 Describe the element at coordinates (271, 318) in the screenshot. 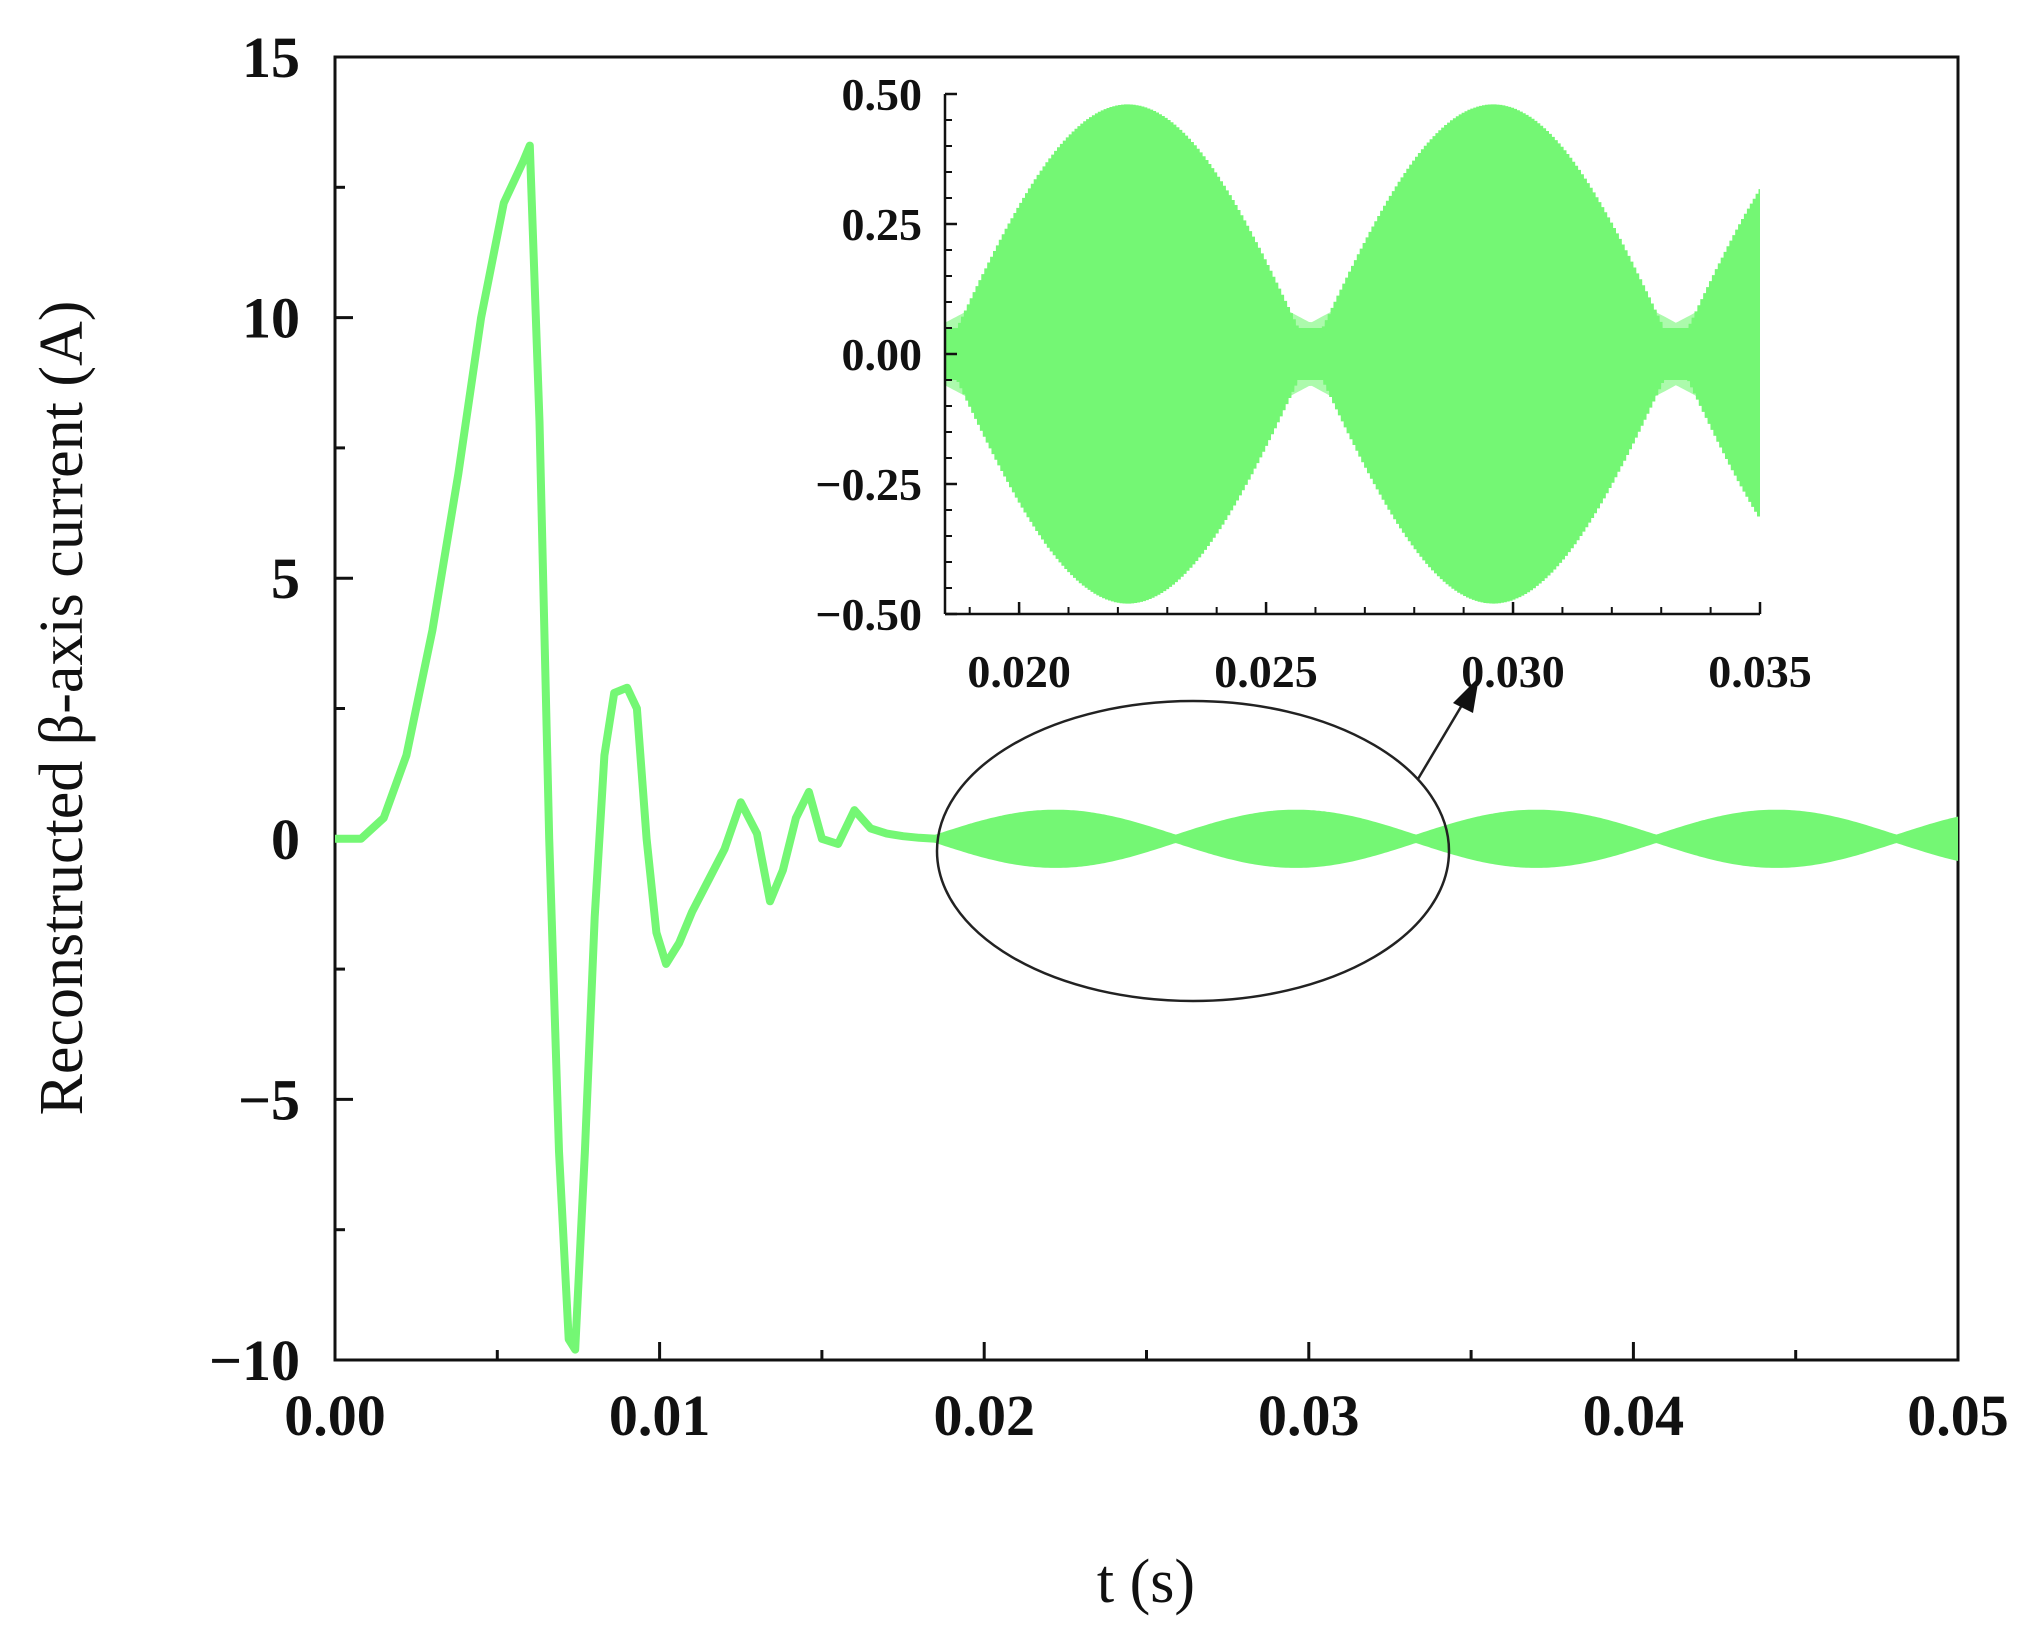

I see `y-tick-label: 10` at that location.